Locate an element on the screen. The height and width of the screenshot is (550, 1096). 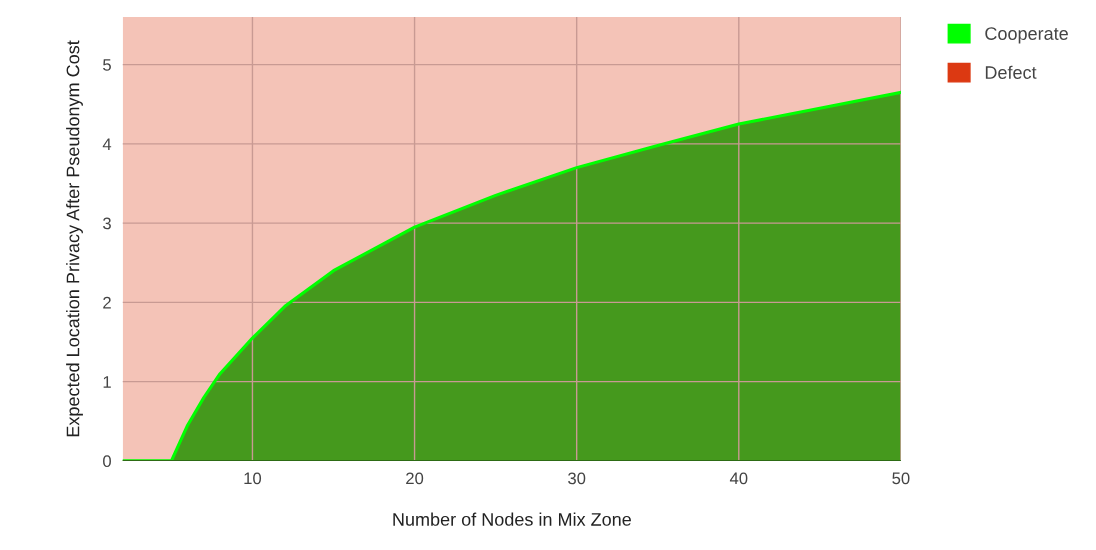
x-tick-label: 30 is located at coordinates (577, 478).